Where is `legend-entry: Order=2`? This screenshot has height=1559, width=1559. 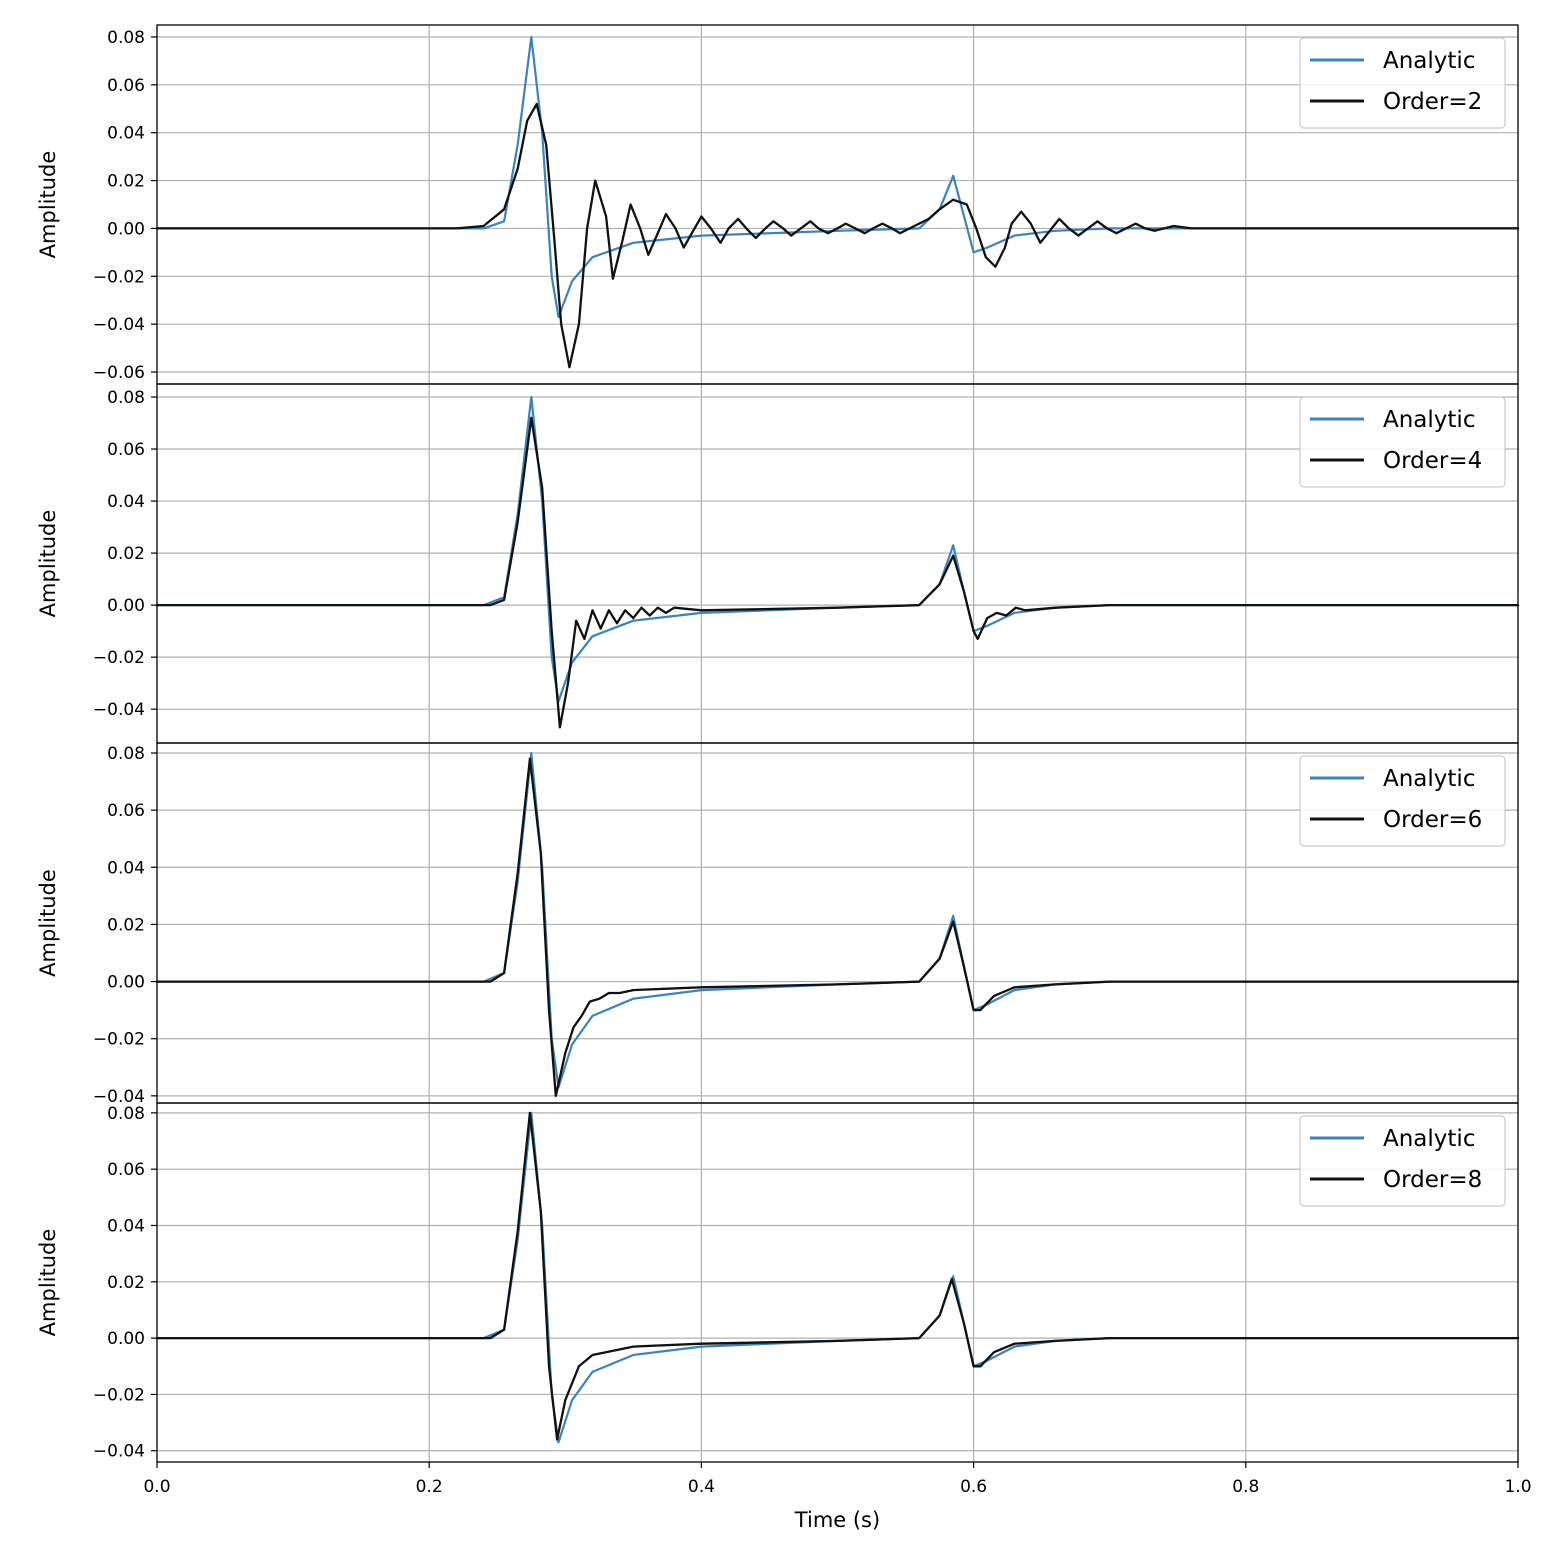
legend-entry: Order=2 is located at coordinates (1432, 102).